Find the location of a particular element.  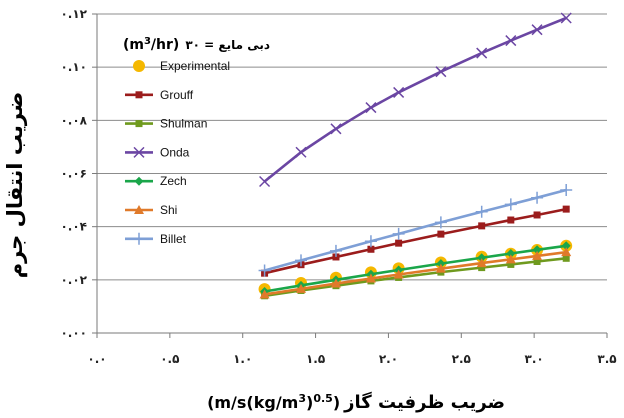

series-line-grouff is located at coordinates (415, 241).